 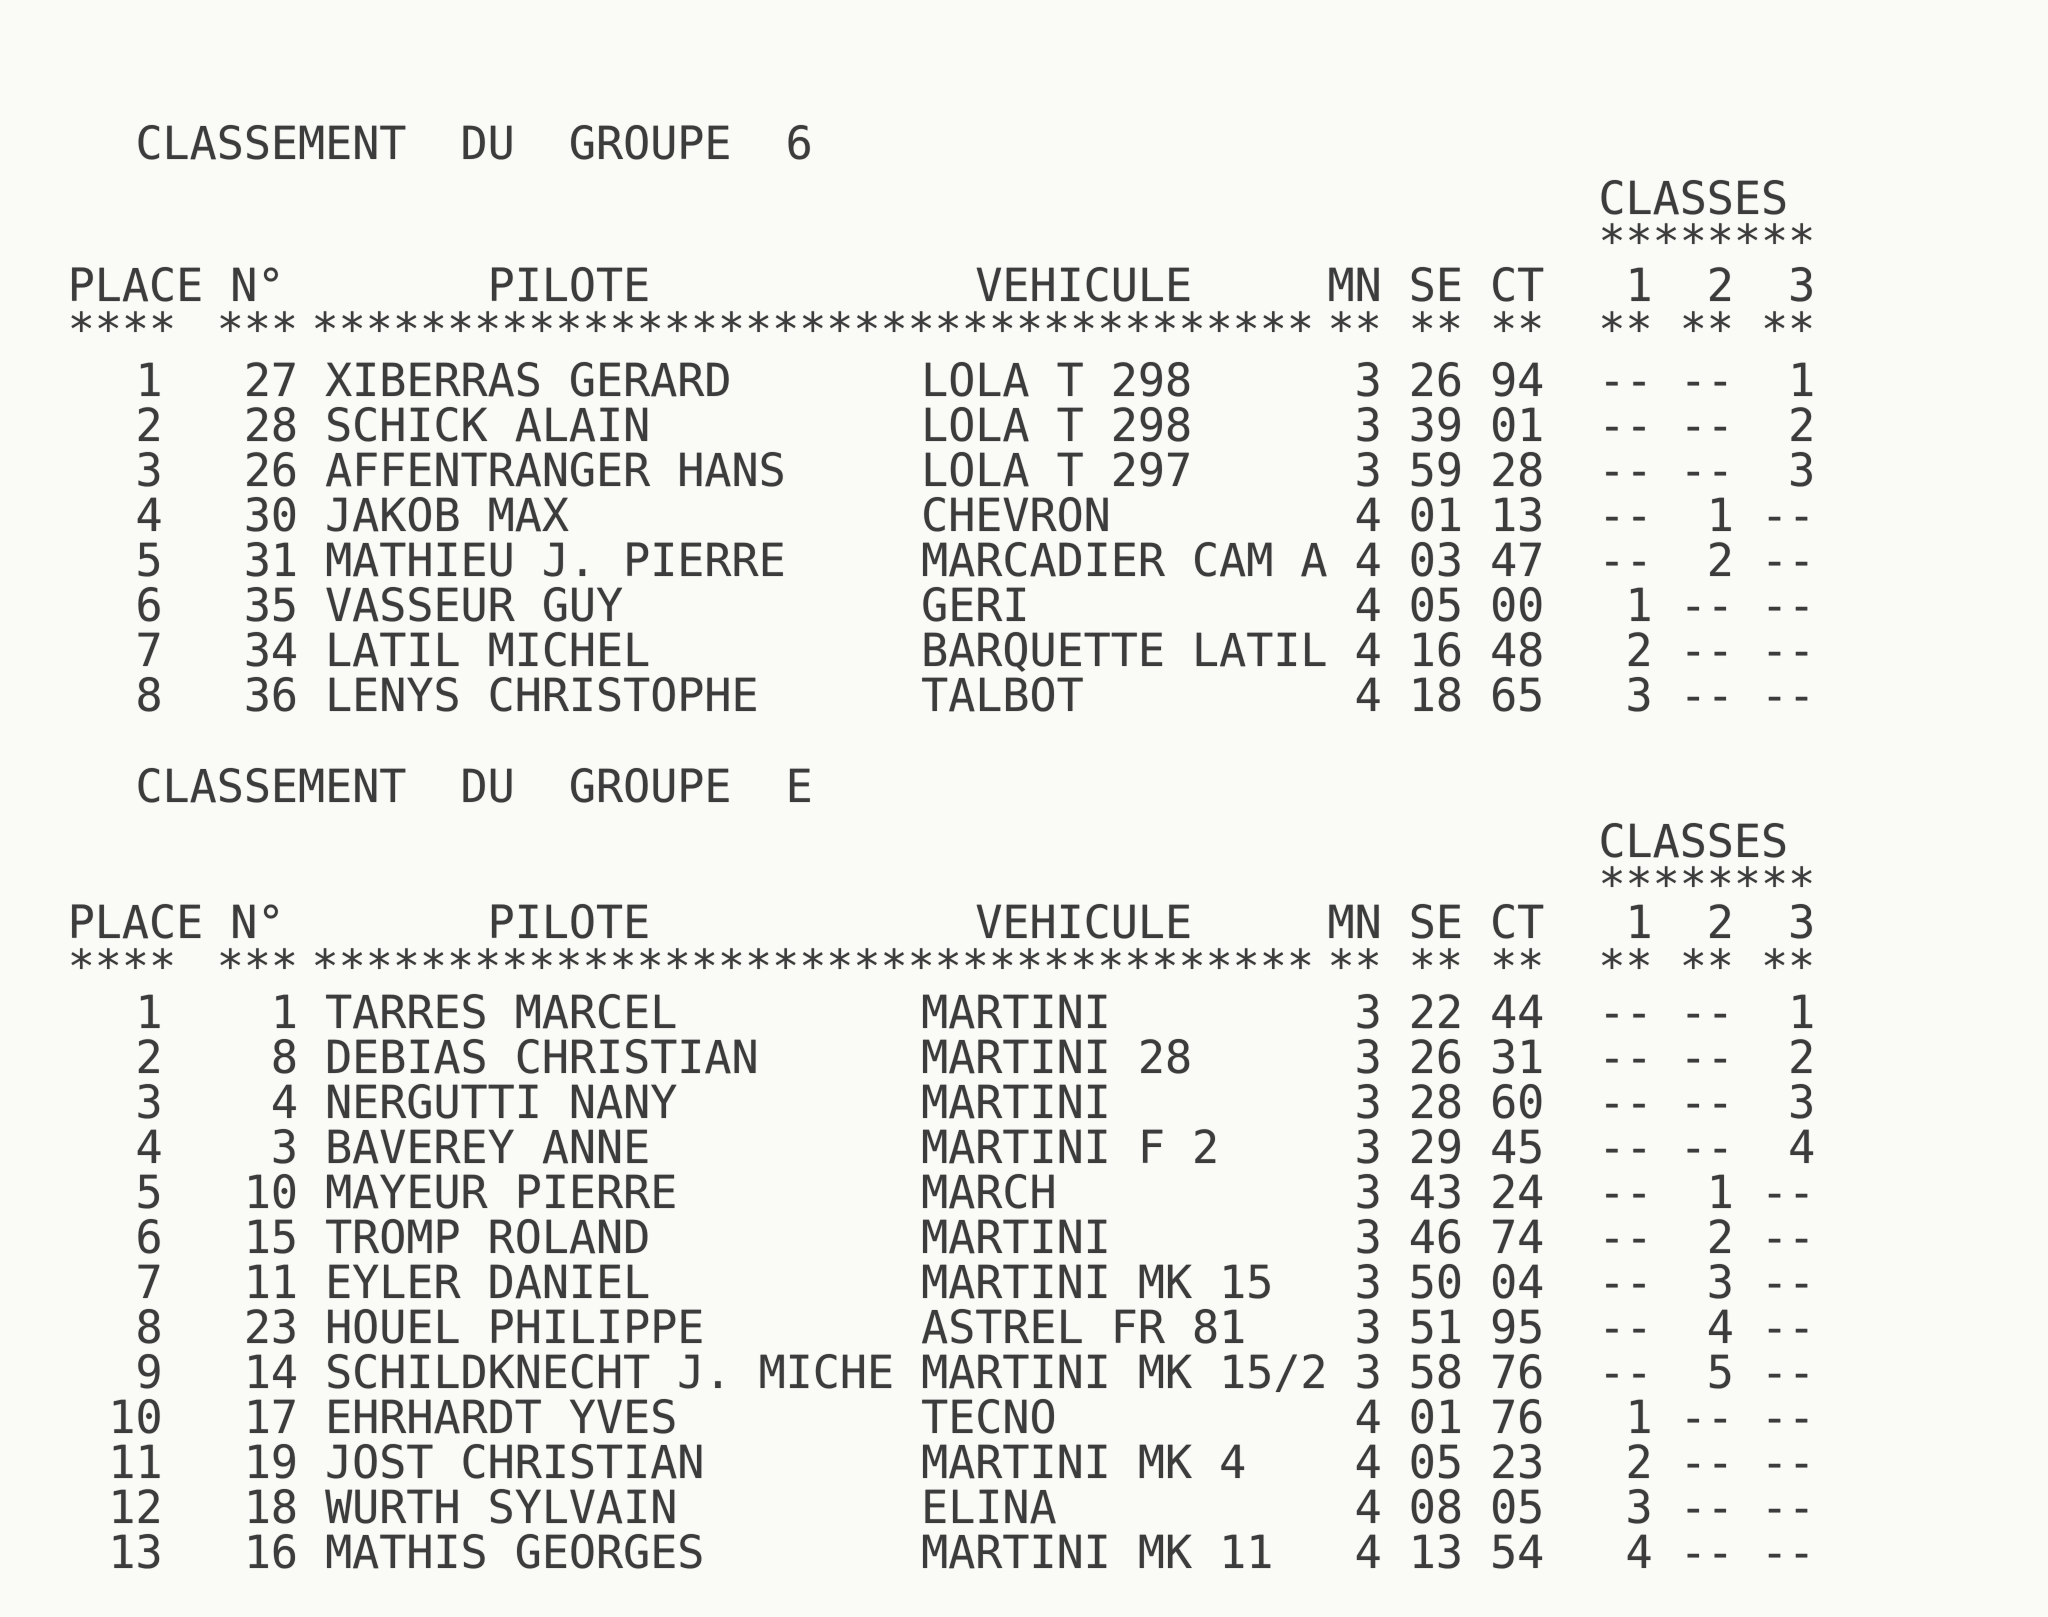 I want to click on cell-number: 4, so click(x=284, y=1102).